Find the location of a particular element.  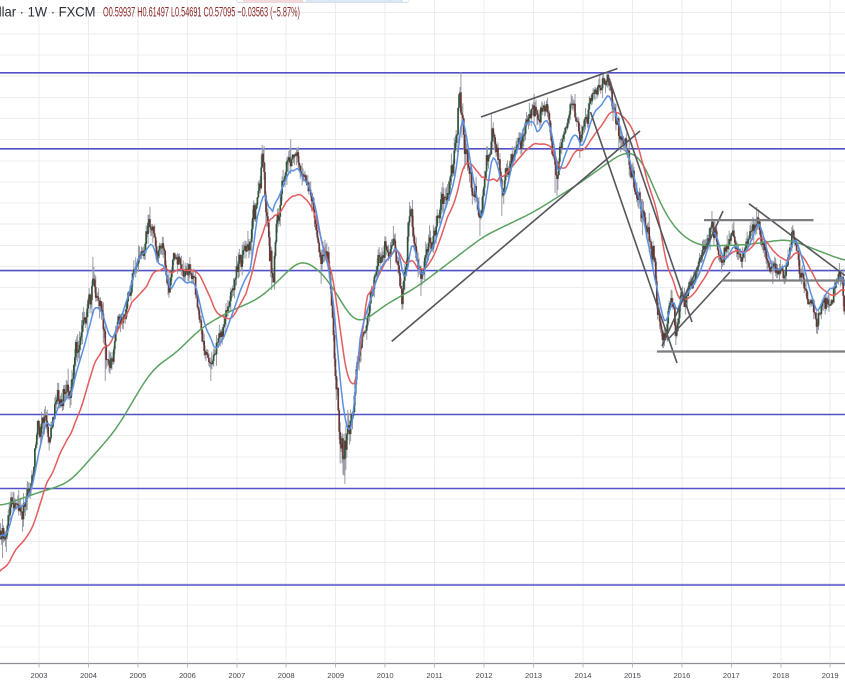

svg-text: 2010 is located at coordinates (385, 675).